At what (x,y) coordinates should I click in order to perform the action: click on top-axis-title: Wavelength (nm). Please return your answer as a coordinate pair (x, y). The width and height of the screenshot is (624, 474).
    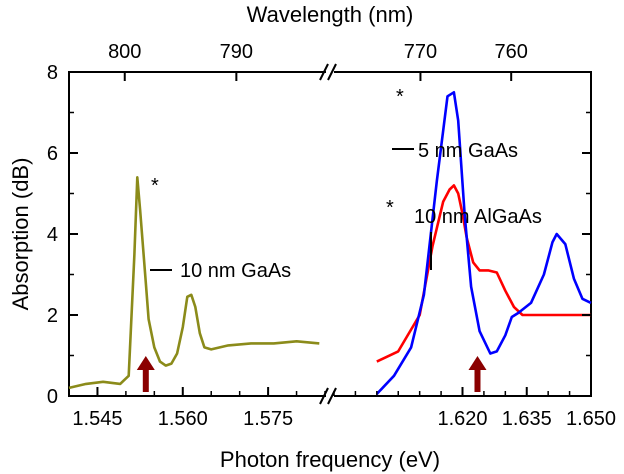
    Looking at the image, I should click on (330, 14).